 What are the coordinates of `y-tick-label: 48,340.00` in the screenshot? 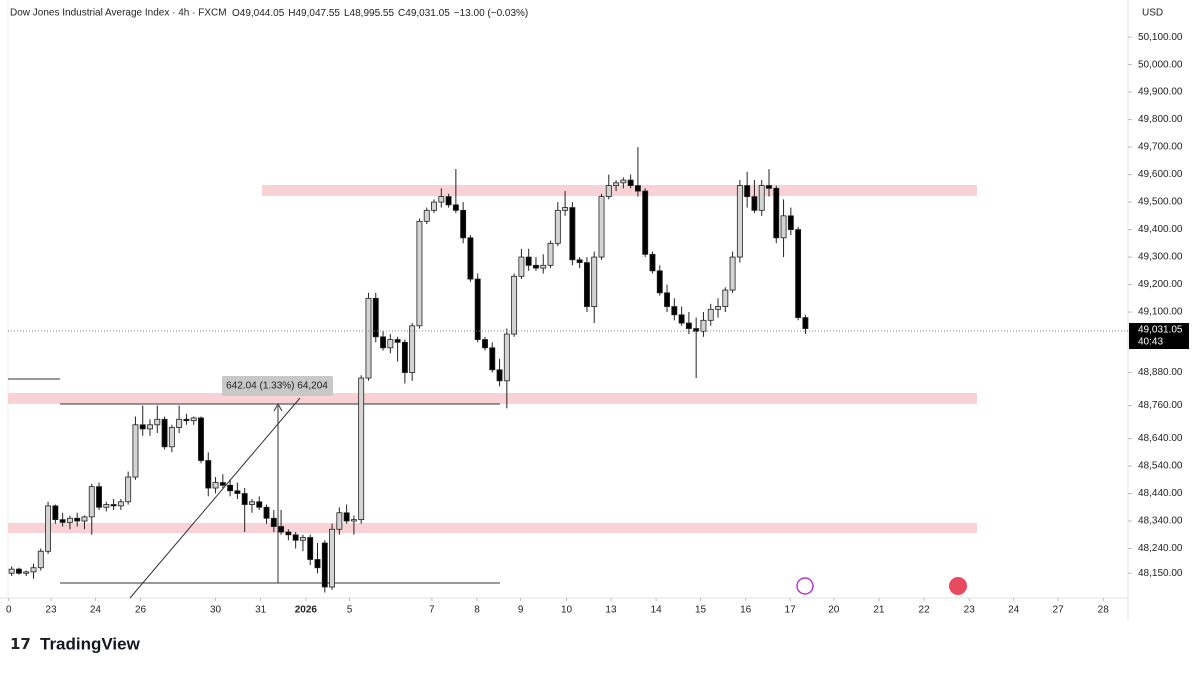 It's located at (1160, 521).